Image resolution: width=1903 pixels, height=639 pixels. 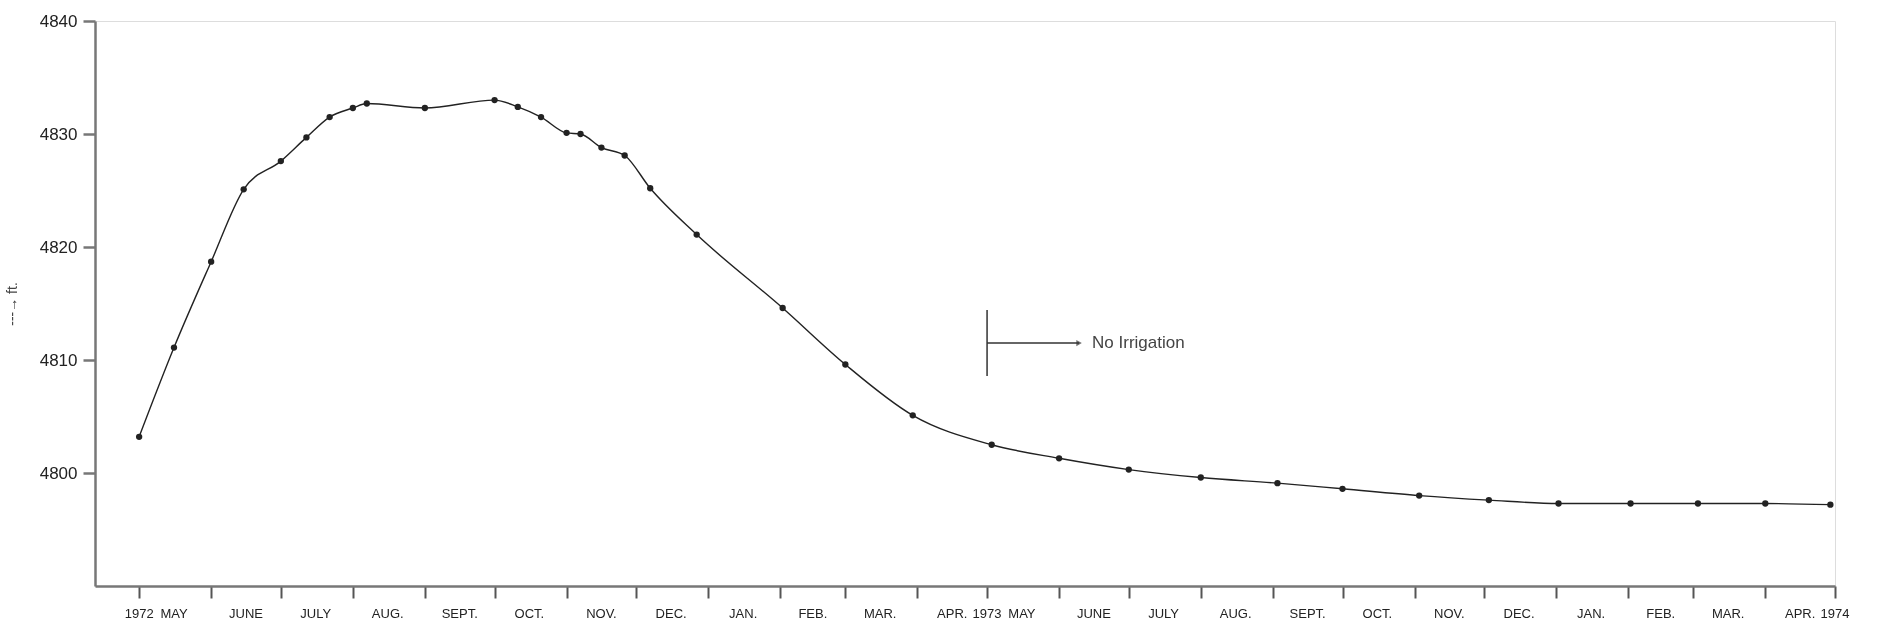 What do you see at coordinates (58, 473) in the screenshot?
I see `y-tick-label: 4800` at bounding box center [58, 473].